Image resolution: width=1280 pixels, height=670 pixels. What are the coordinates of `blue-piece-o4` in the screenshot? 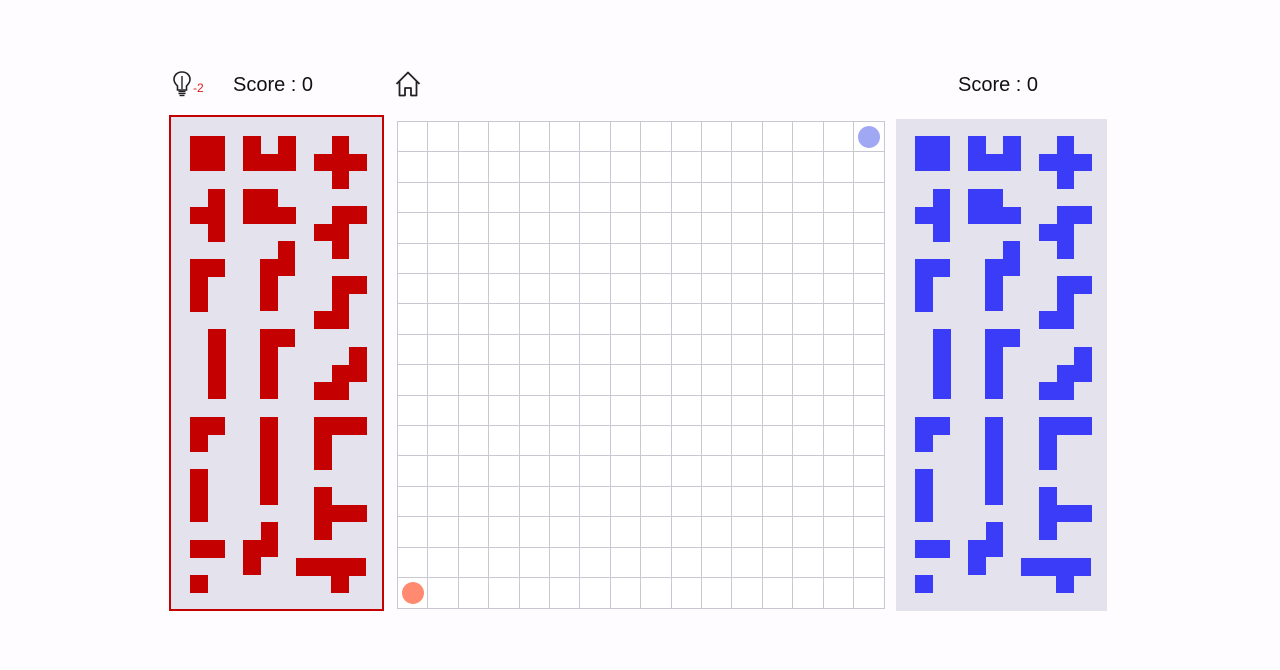 It's located at (933, 154).